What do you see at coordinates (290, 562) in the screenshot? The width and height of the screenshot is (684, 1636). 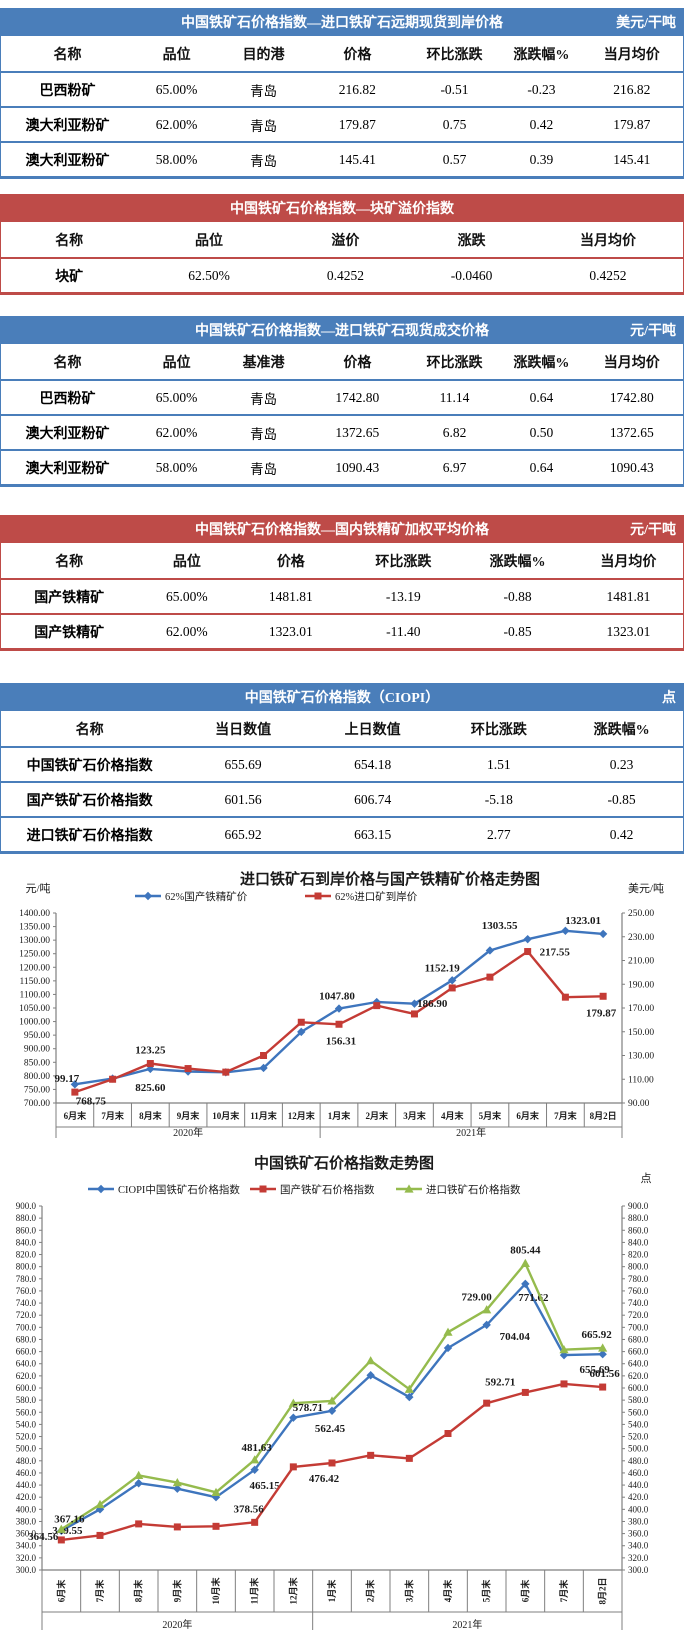 I see `column-header: 价格` at bounding box center [290, 562].